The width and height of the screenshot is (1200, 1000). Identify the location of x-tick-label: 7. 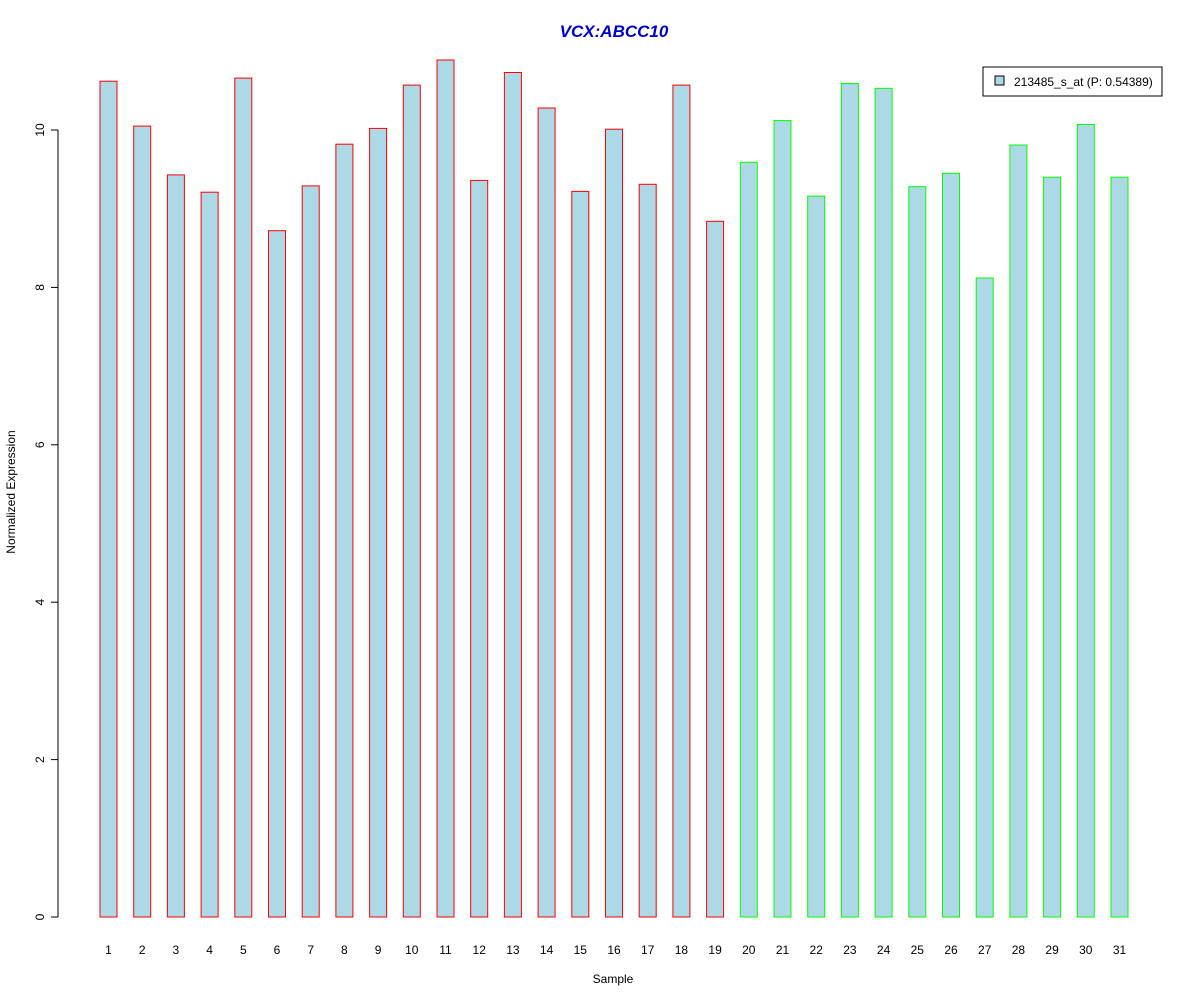
(310, 950).